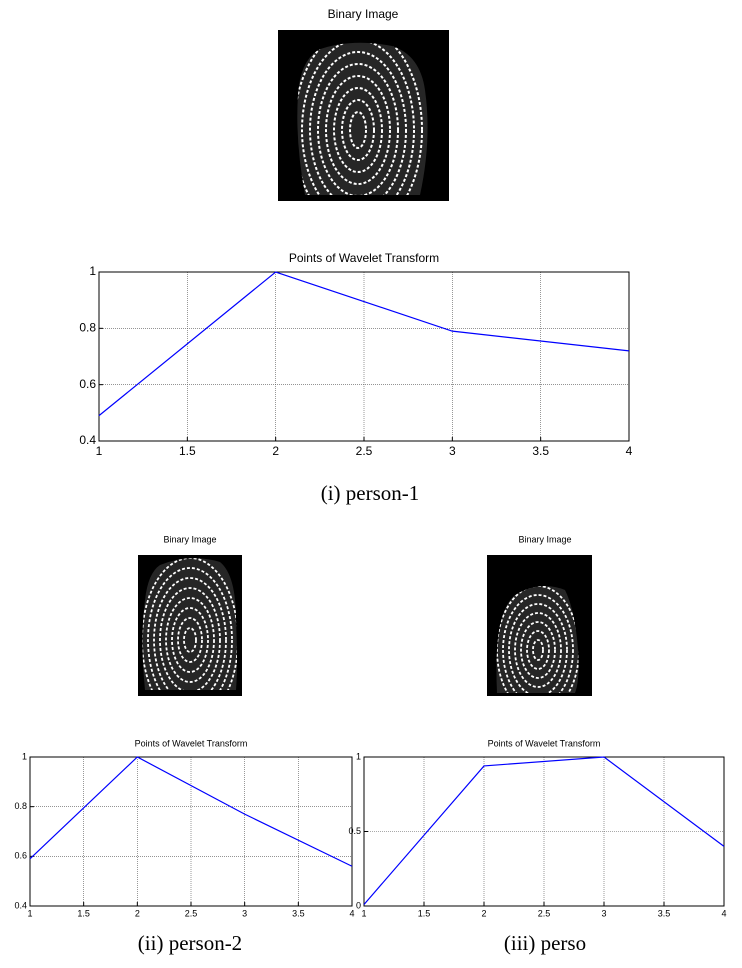 The width and height of the screenshot is (742, 968). Describe the element at coordinates (545, 943) in the screenshot. I see `caption: (iii) perso` at that location.